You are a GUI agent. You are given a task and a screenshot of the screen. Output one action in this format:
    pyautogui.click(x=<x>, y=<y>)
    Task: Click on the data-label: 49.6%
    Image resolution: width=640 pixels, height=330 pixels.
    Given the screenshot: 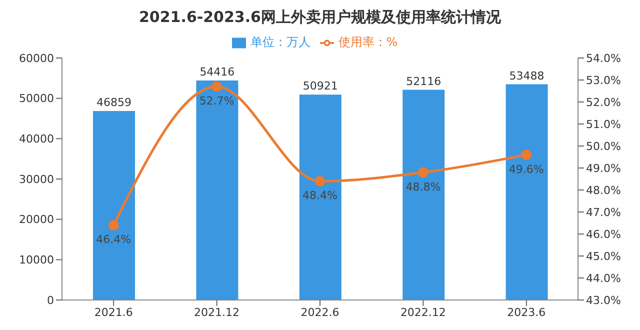 What is the action you would take?
    pyautogui.click(x=526, y=169)
    